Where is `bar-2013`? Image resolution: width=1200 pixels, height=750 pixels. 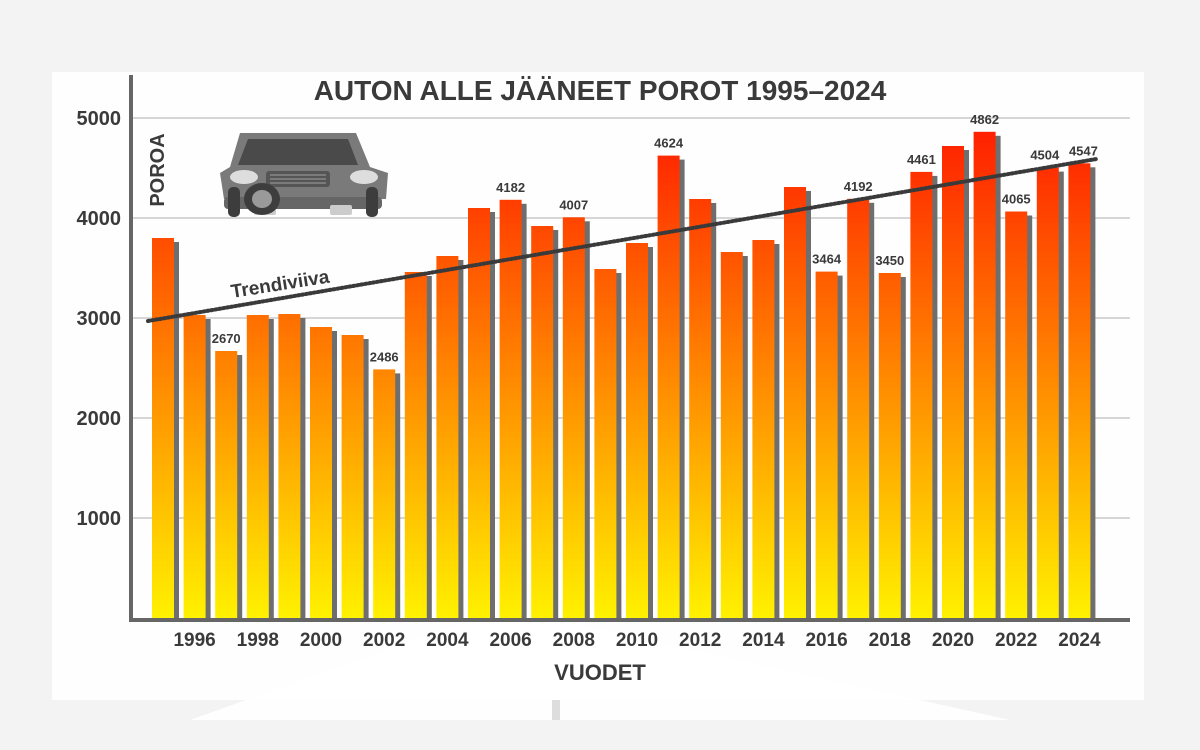 bar-2013 is located at coordinates (731, 435).